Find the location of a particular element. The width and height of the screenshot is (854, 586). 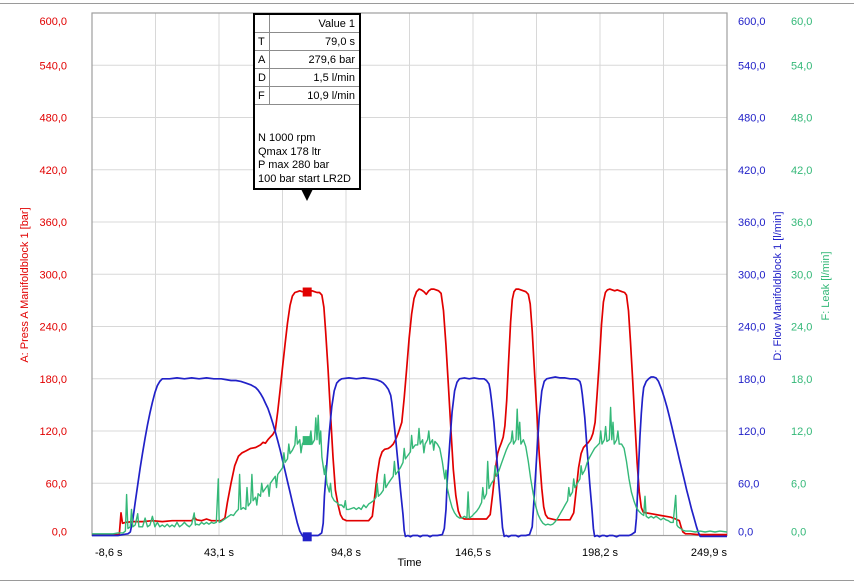

cursor-row-d: D 1,5 l/min is located at coordinates (307, 78).